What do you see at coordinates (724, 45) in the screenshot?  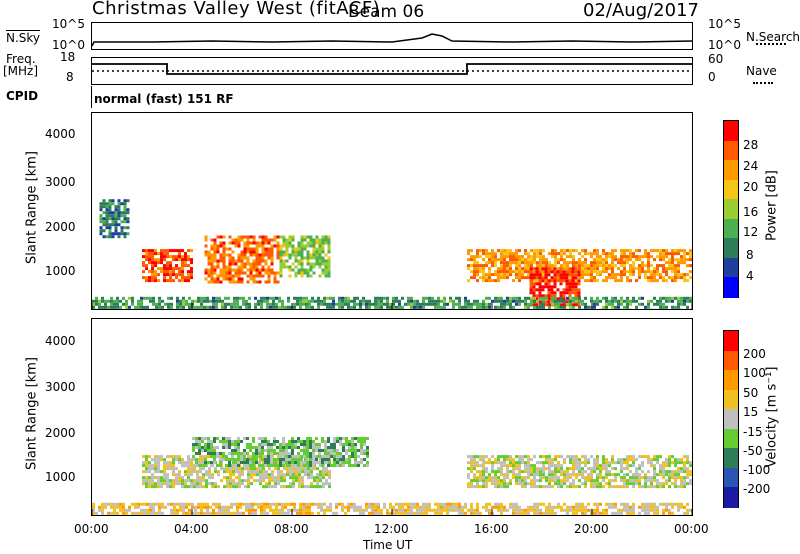 I see `nsearch-tick-bottom: 10^0` at bounding box center [724, 45].